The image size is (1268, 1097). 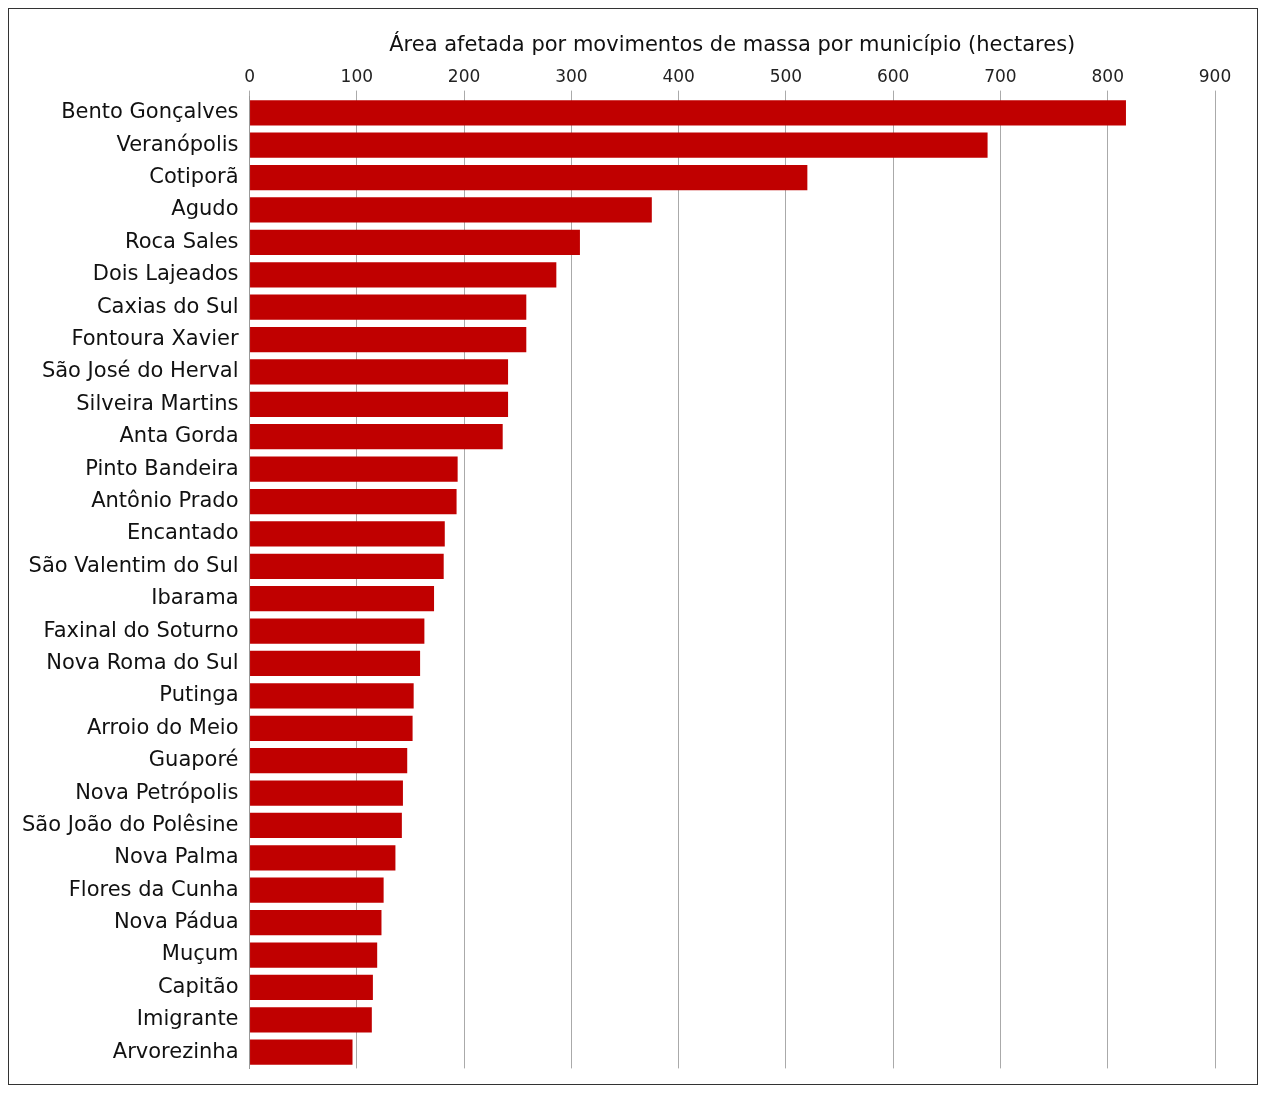 What do you see at coordinates (176, 856) in the screenshot?
I see `y-tick-label: Nova Palma` at bounding box center [176, 856].